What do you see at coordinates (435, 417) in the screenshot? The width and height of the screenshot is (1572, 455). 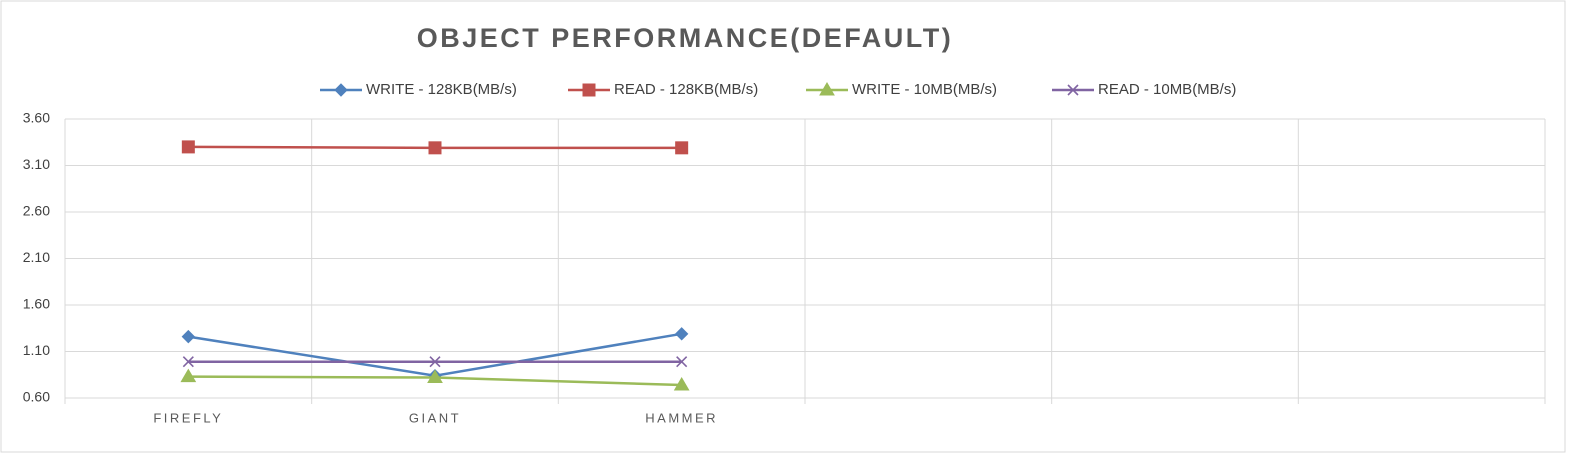 I see `x-tick-label: GIANT` at bounding box center [435, 417].